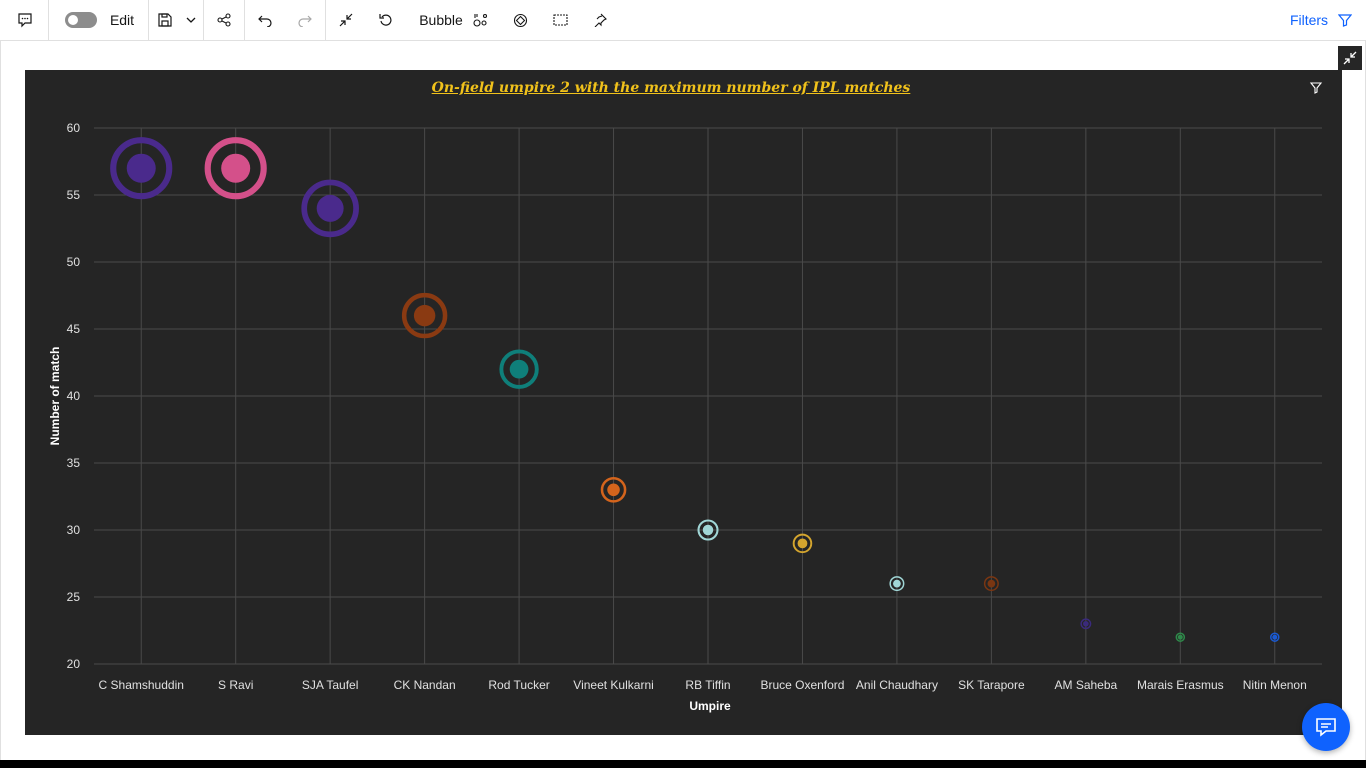 This screenshot has width=1366, height=768. I want to click on bottom-bar, so click(683, 764).